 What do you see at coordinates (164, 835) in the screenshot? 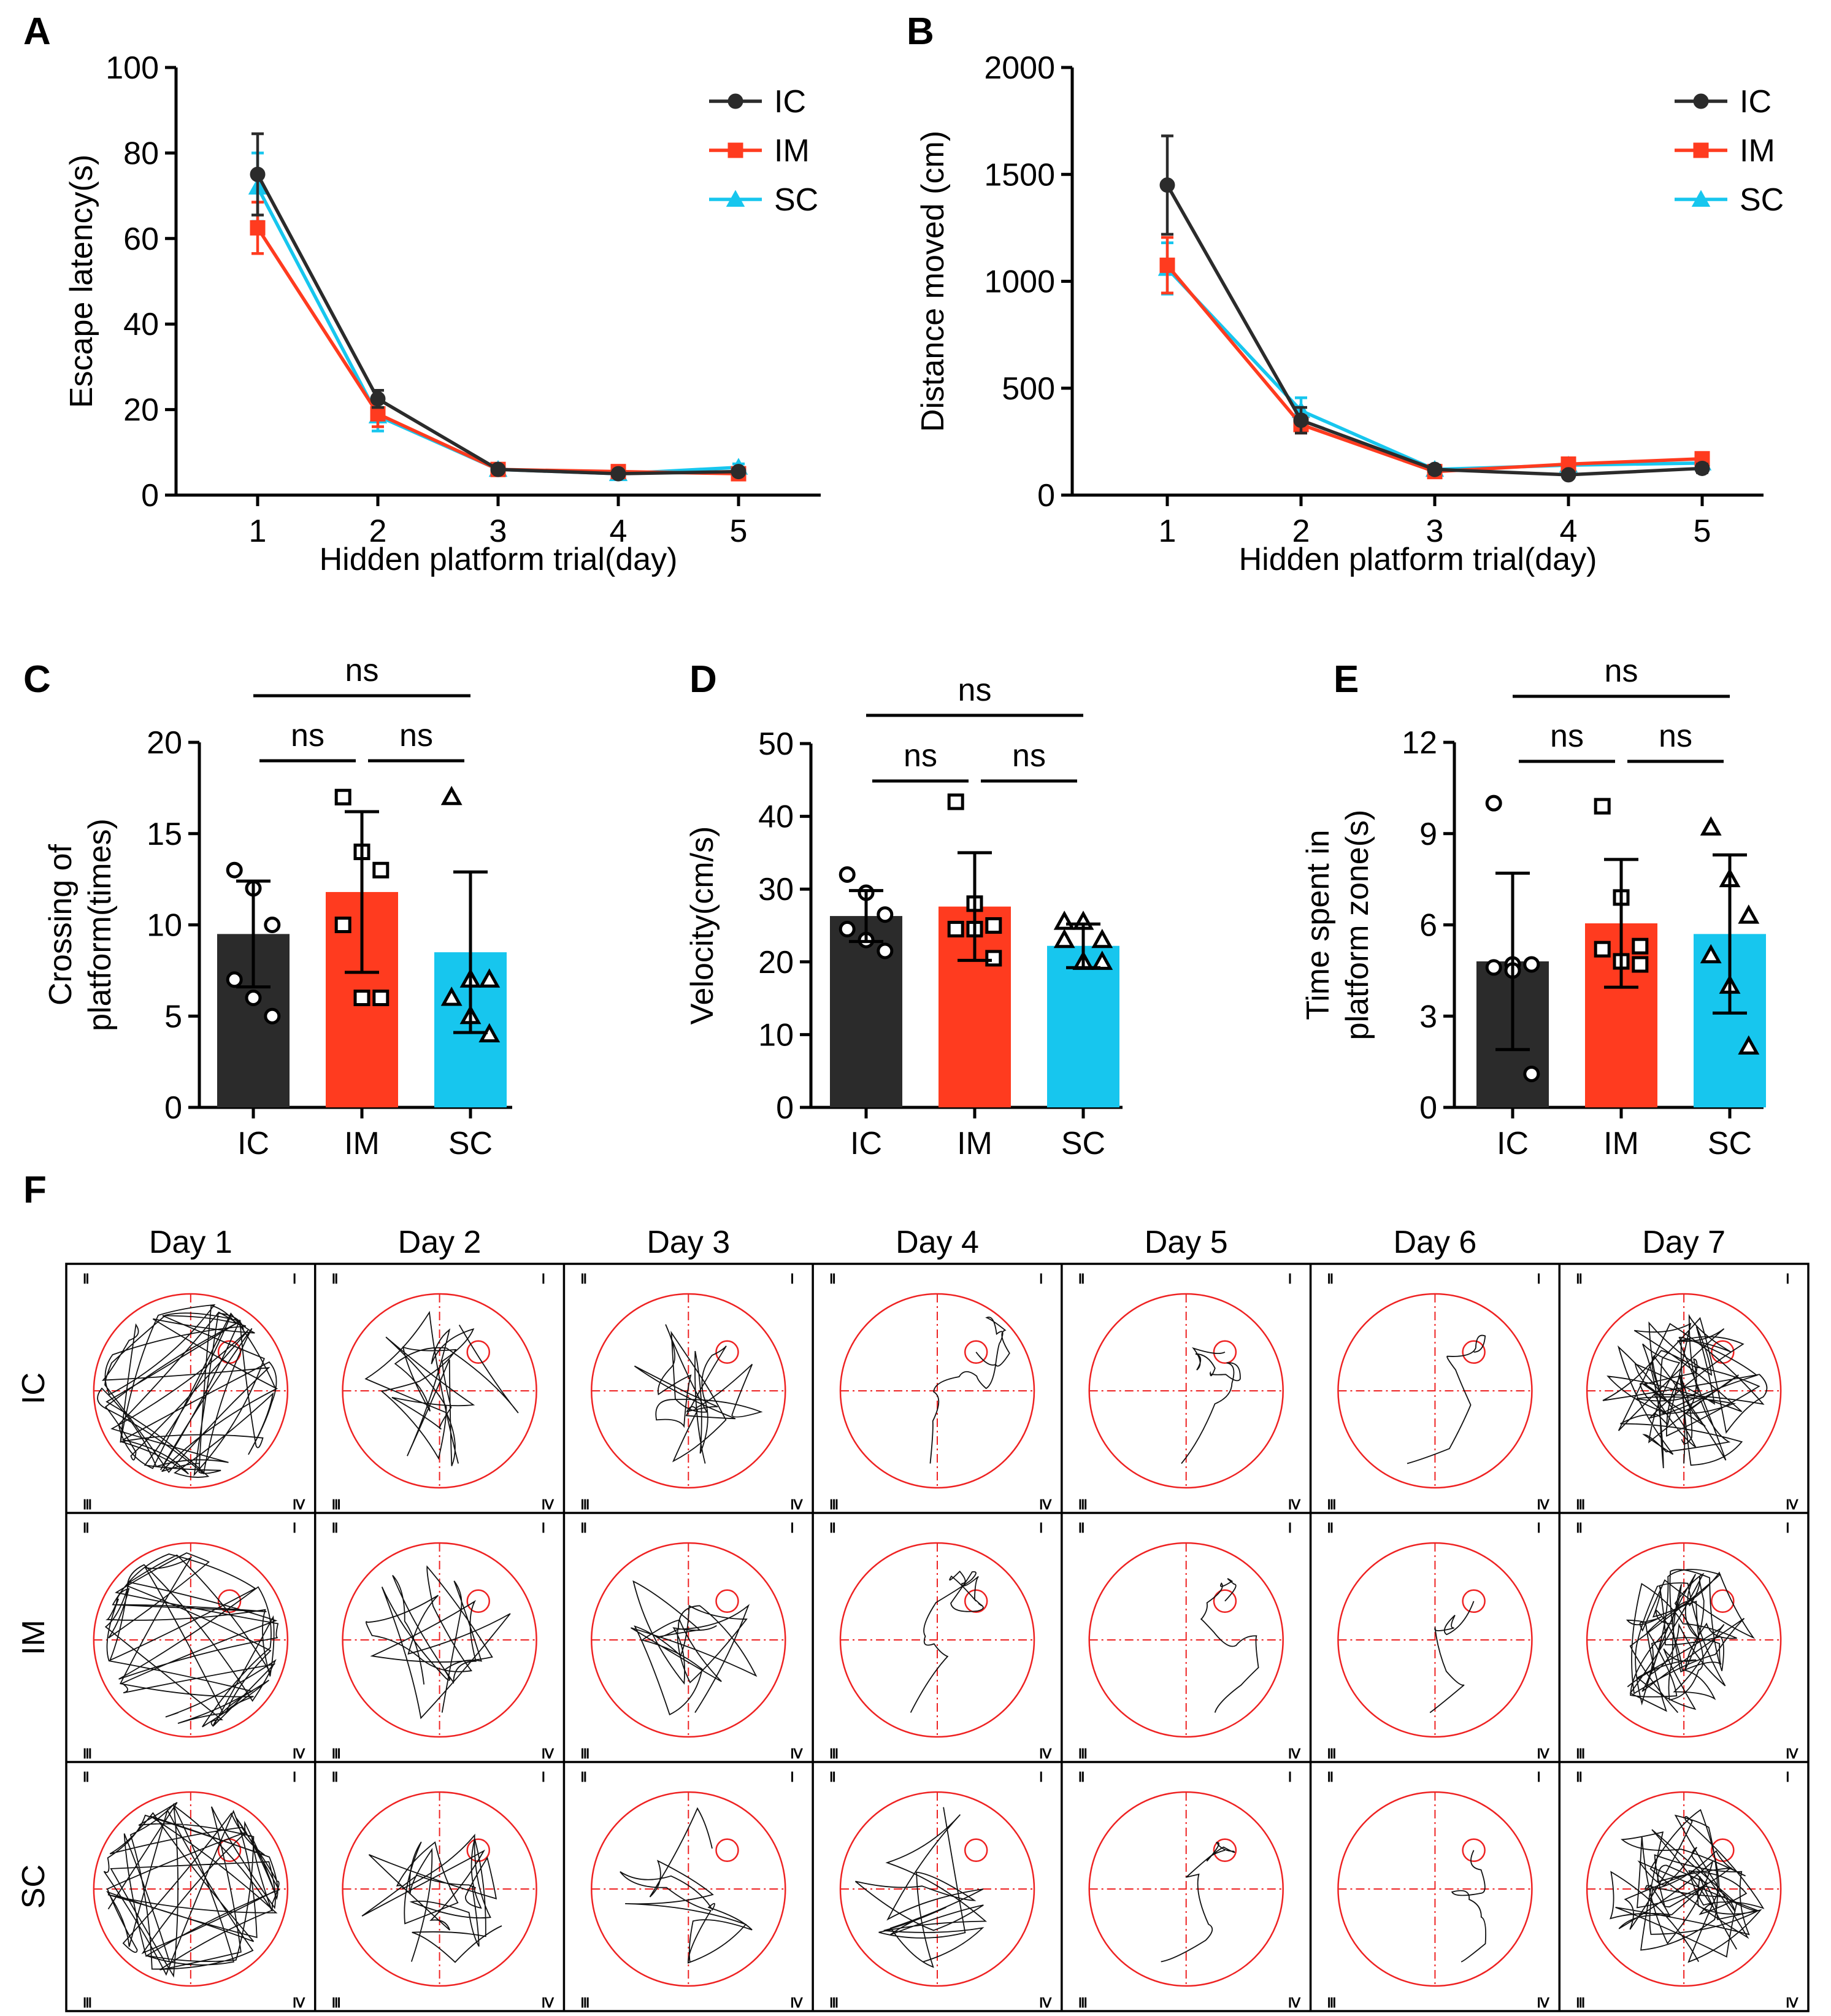
I see `y-tick-label: 15` at bounding box center [164, 835].